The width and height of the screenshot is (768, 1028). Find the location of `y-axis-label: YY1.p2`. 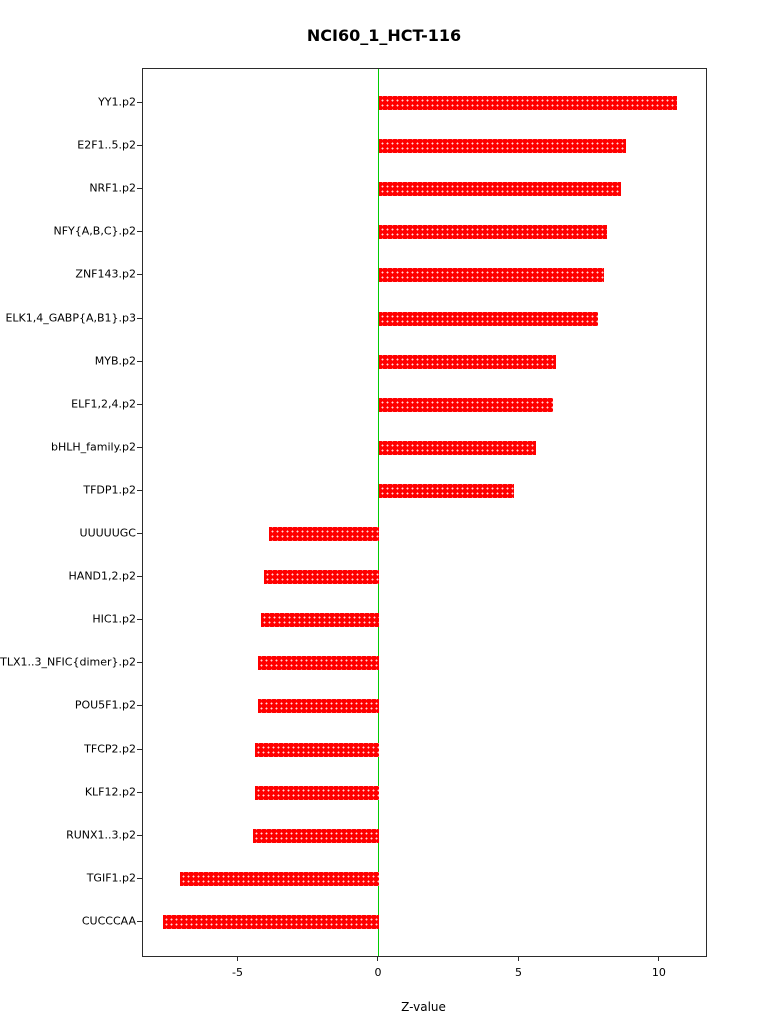

y-axis-label: YY1.p2 is located at coordinates (117, 102).